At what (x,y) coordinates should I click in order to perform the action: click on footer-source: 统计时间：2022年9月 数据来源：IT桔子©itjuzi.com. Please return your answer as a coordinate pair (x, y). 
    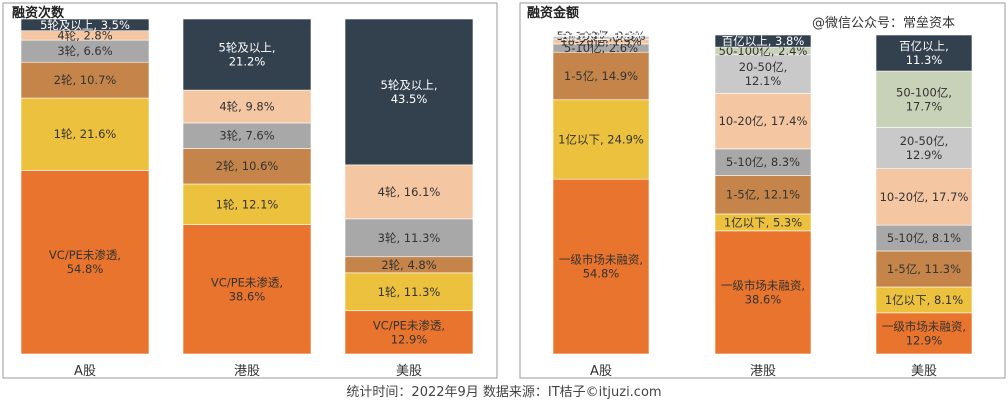
    Looking at the image, I should click on (504, 392).